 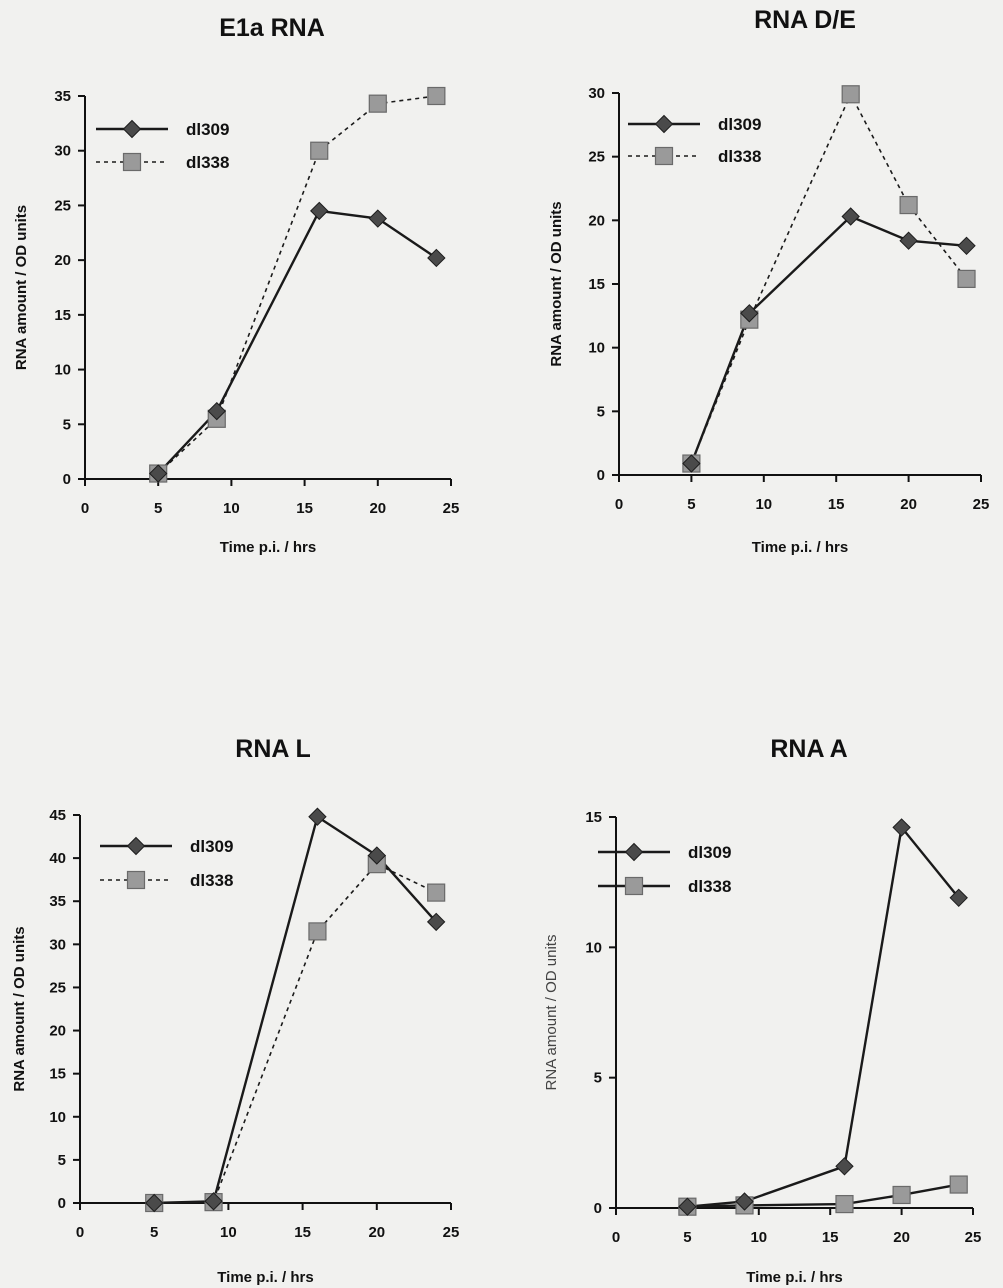 I want to click on y-tick-label: 45, so click(x=57, y=815).